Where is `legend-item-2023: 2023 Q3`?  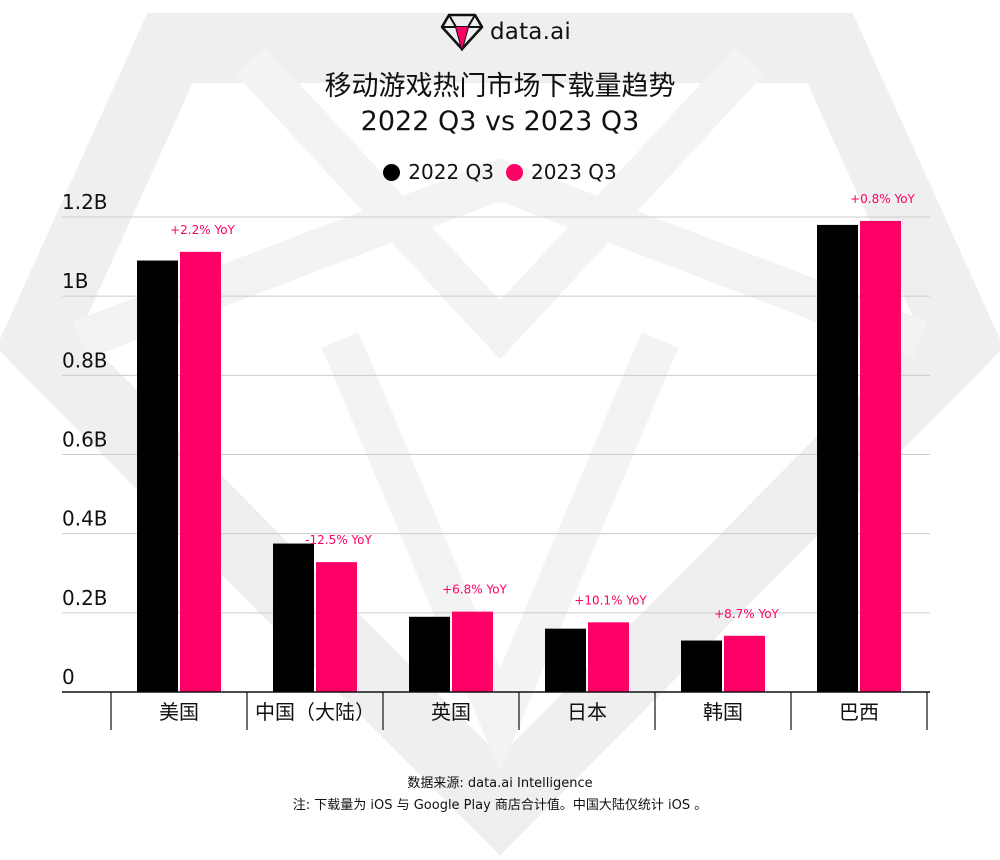
legend-item-2023: 2023 Q3 is located at coordinates (561, 172).